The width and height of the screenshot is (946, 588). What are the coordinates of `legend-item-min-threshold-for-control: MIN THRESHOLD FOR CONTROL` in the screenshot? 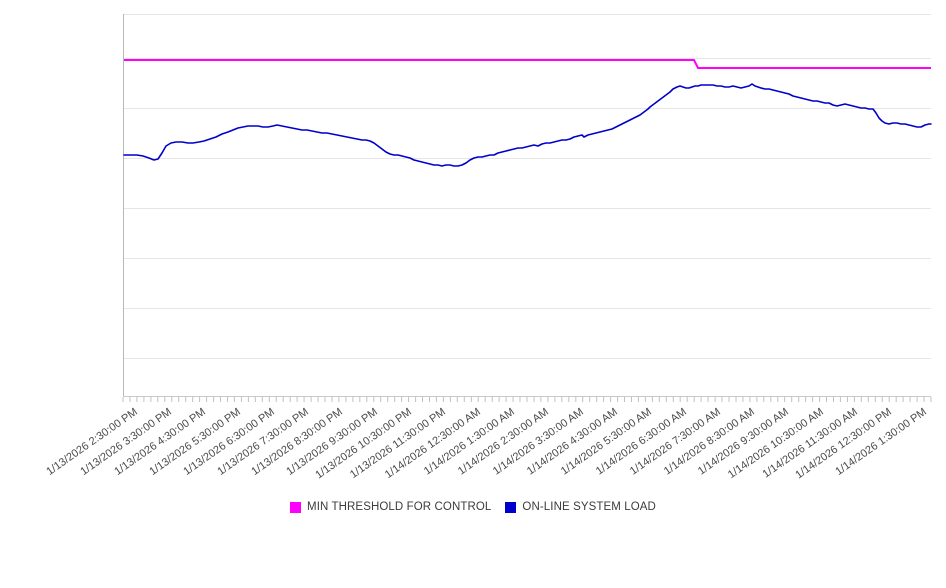 It's located at (390, 507).